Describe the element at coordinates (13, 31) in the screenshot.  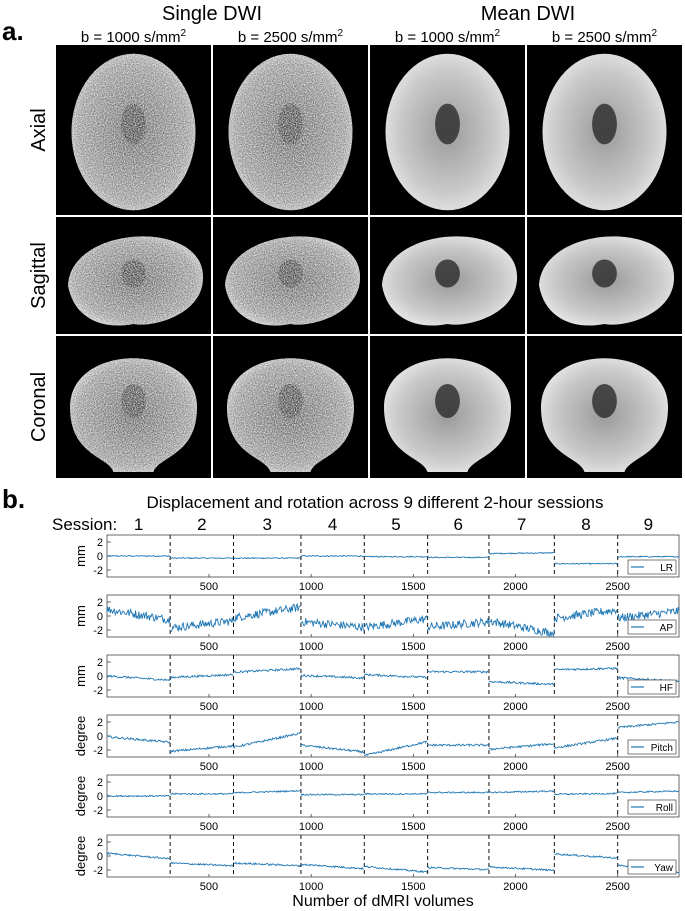
I see `panel-a-label: a.` at that location.